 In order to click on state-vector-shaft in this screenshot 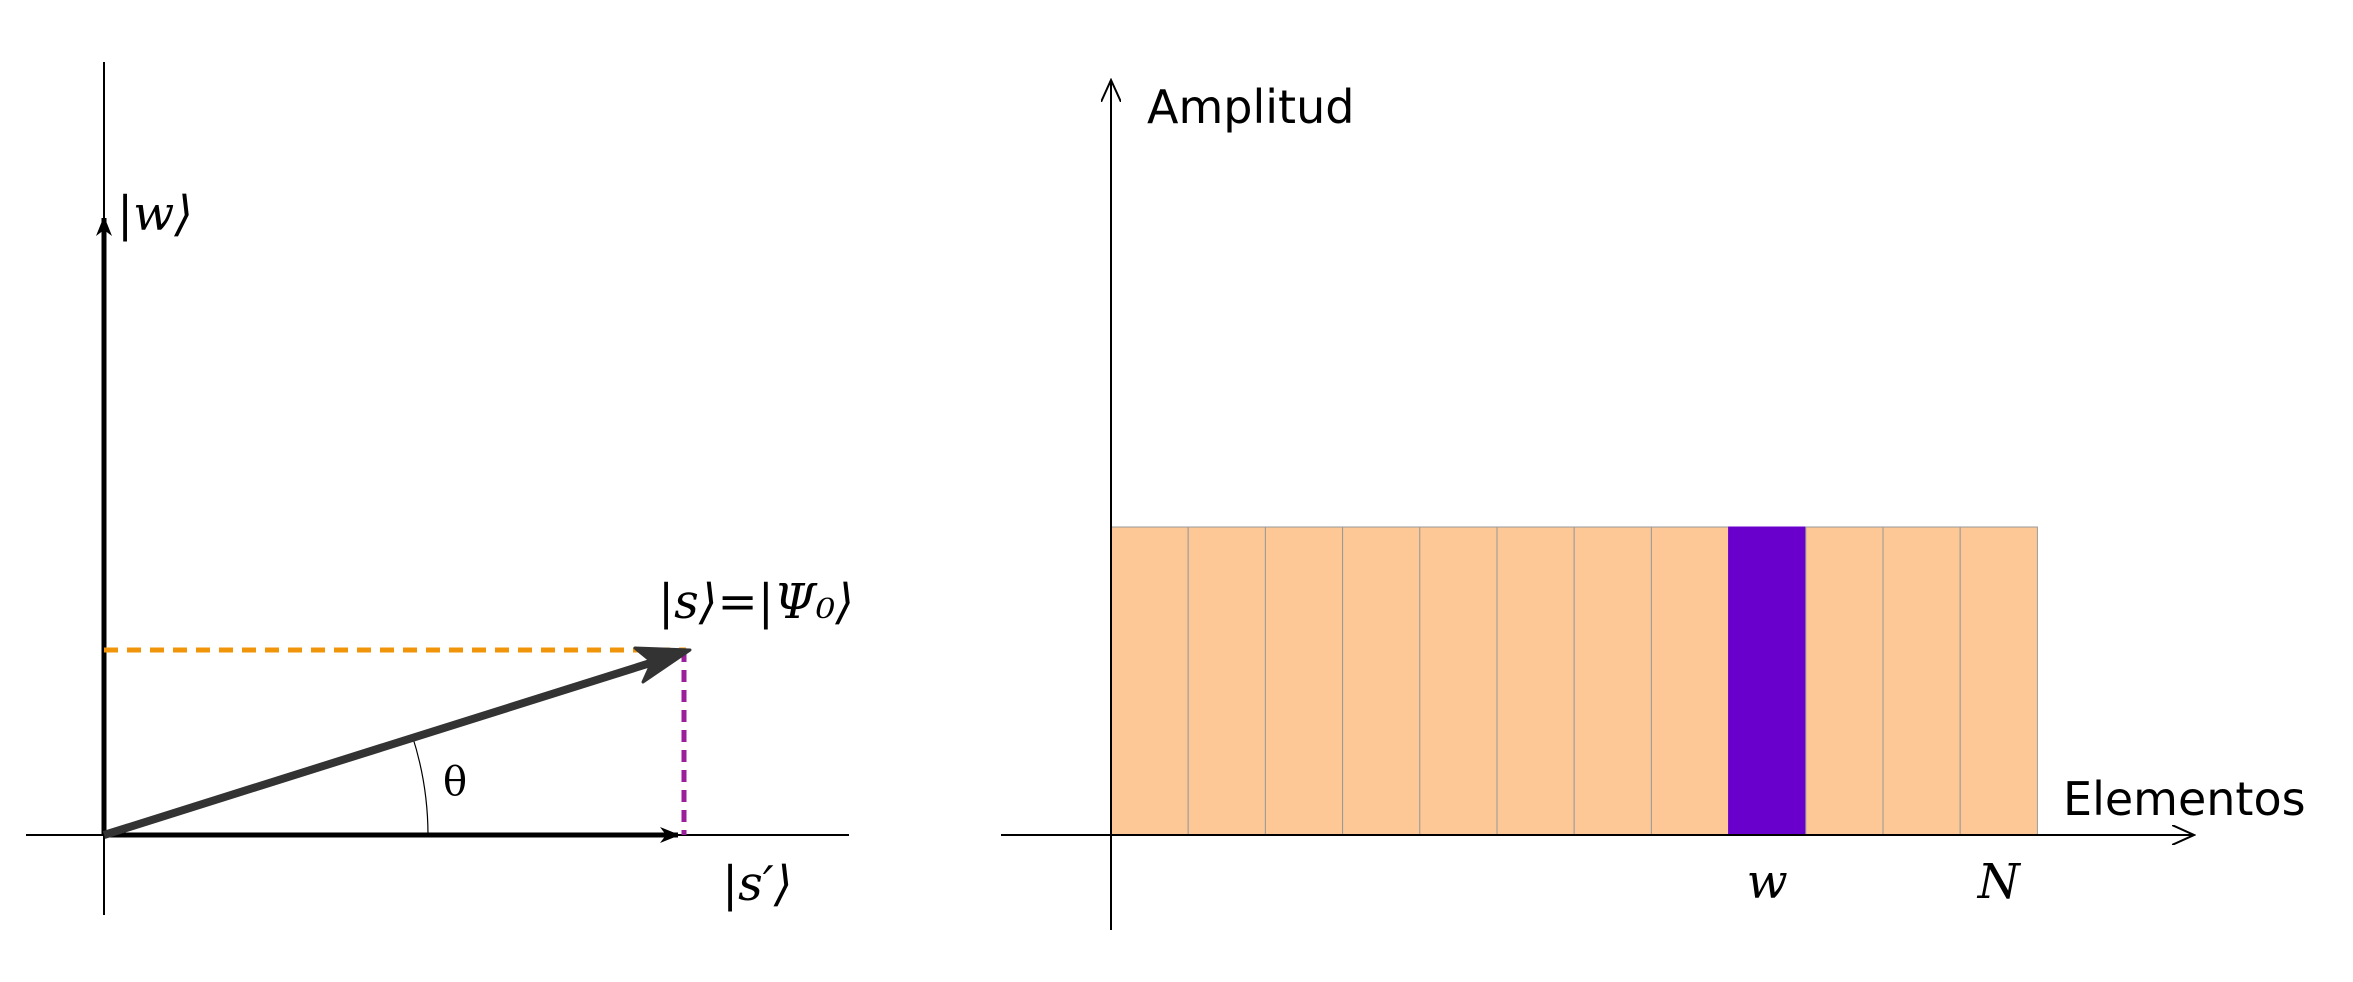, I will do `click(382, 747)`.